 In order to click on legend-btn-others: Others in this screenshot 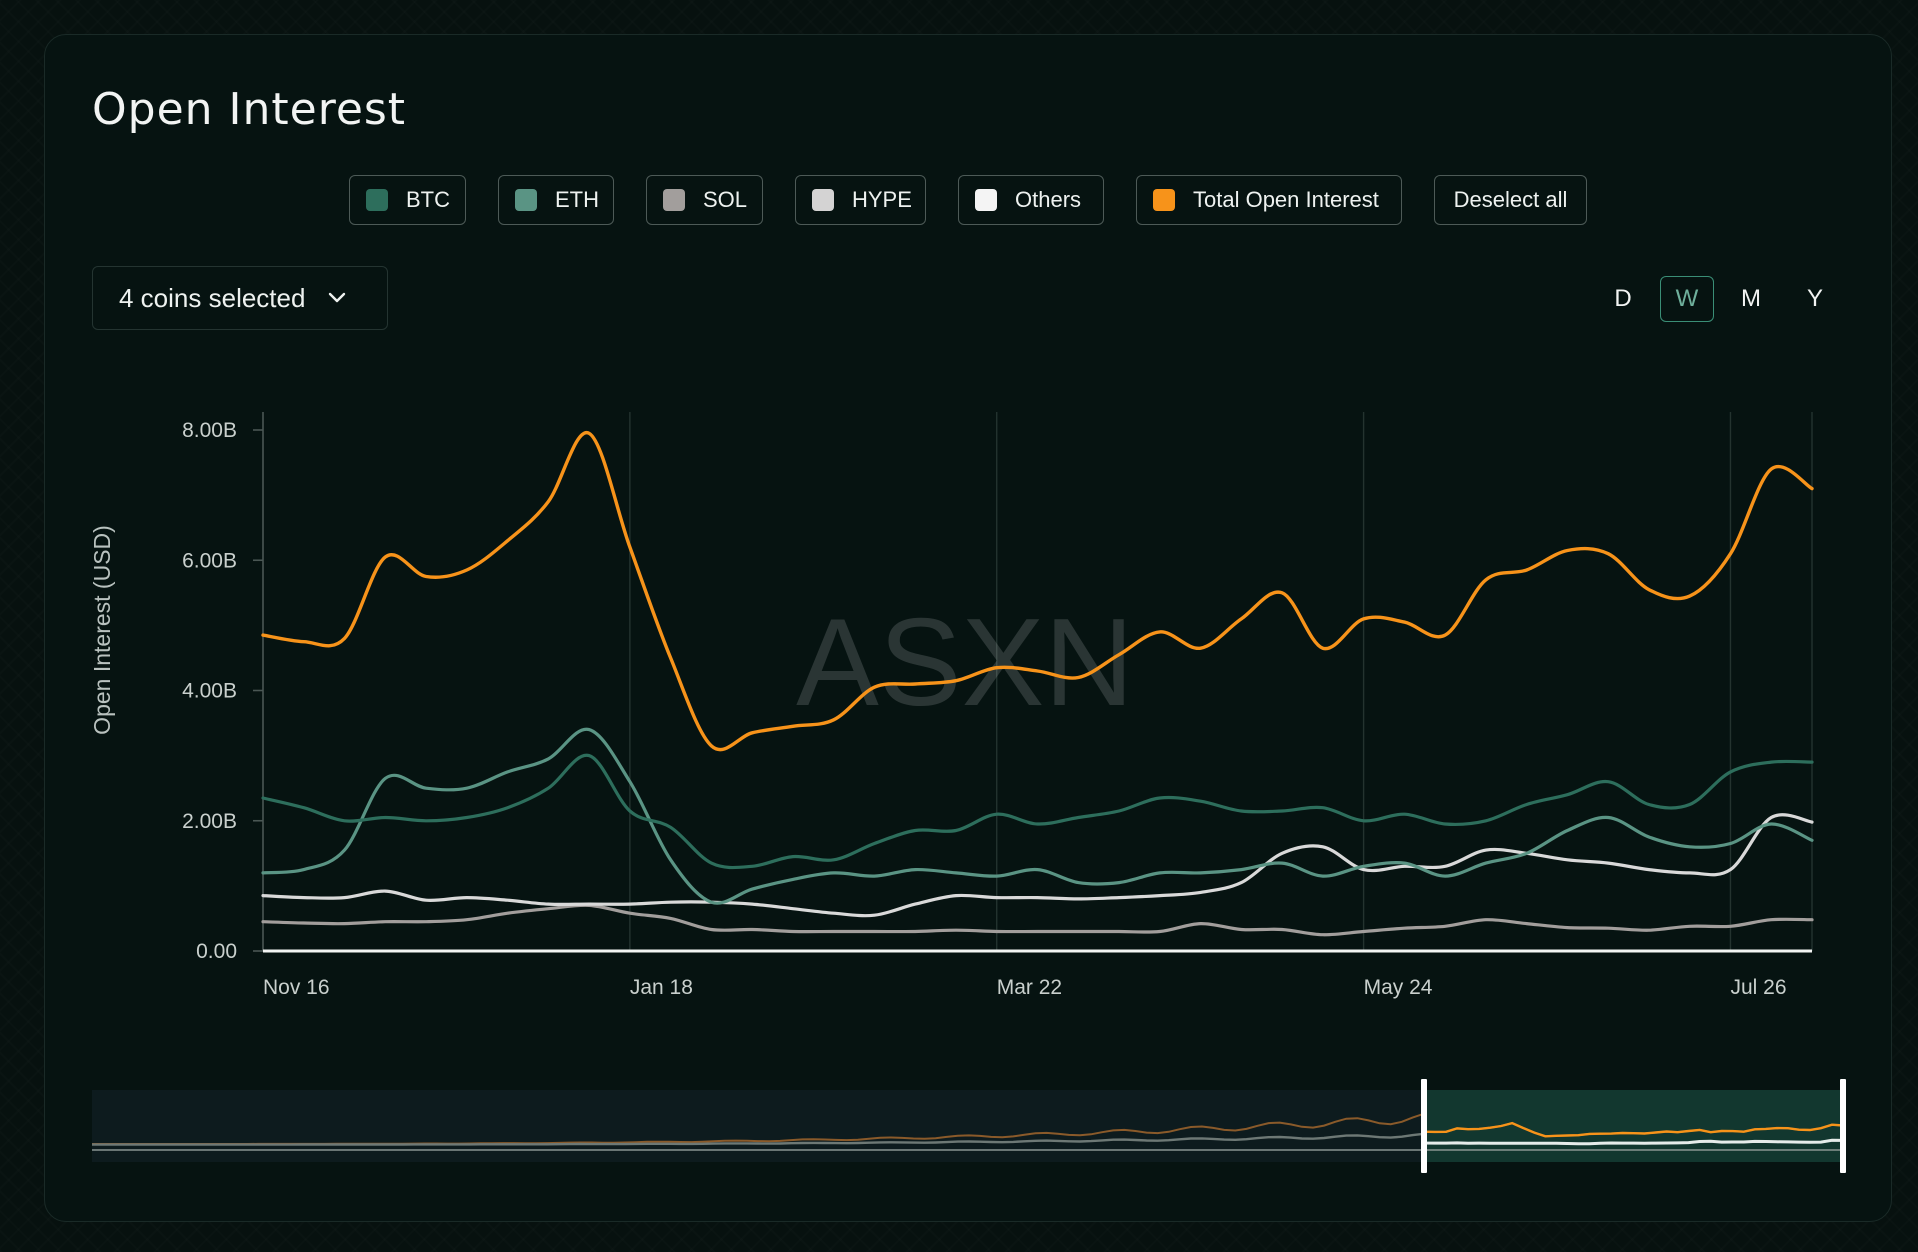, I will do `click(1031, 200)`.